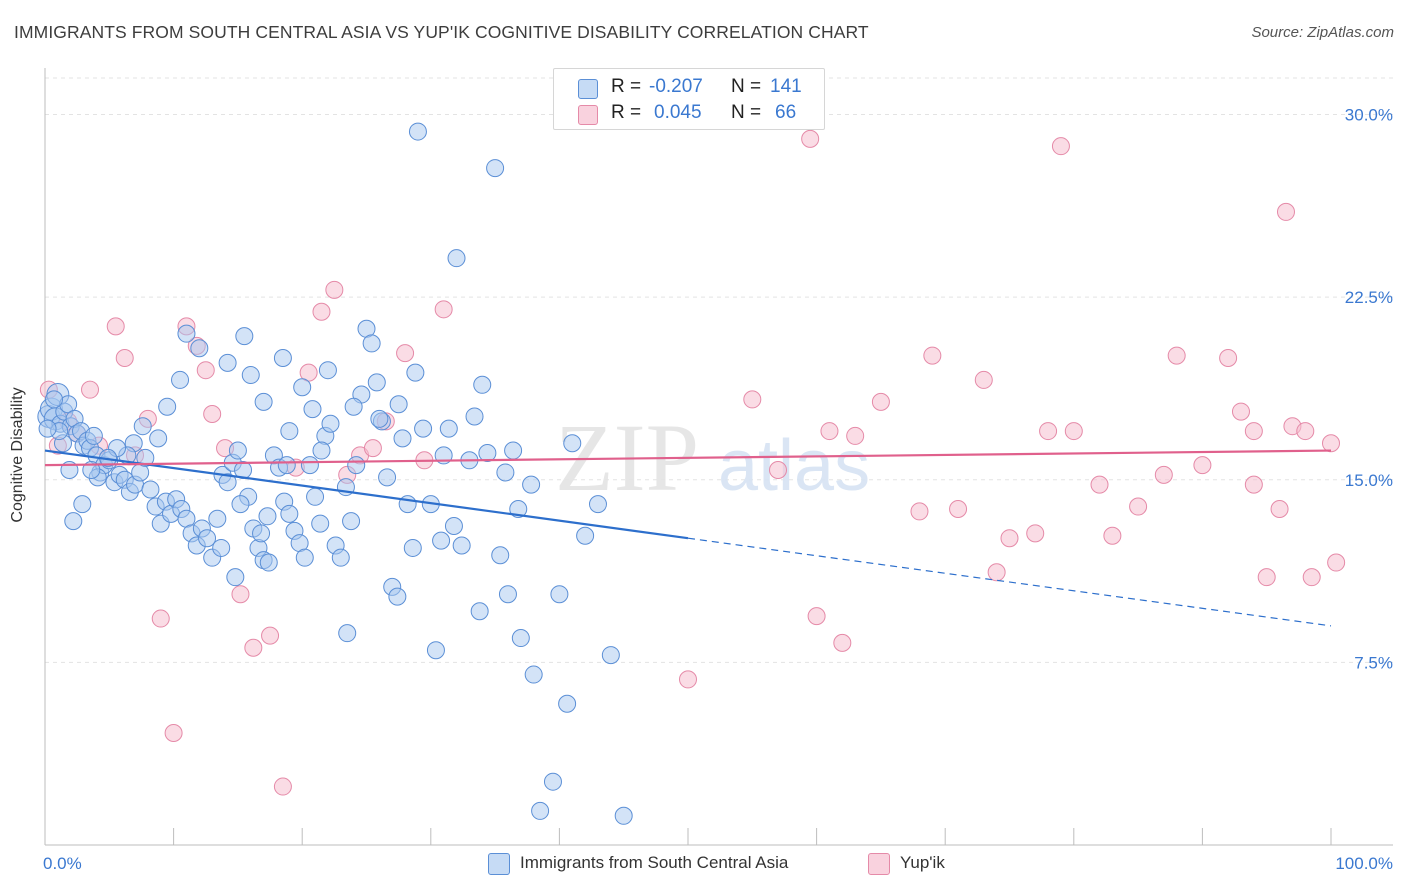 This screenshot has width=1406, height=892. What do you see at coordinates (688, 458) in the screenshot?
I see `pink-trend-line` at bounding box center [688, 458].